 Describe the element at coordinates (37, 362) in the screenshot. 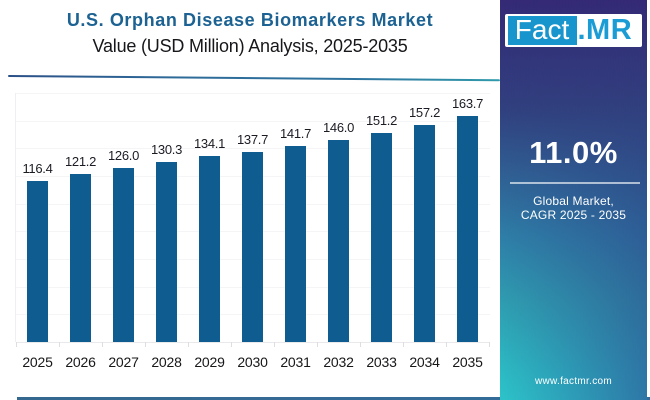

I see `x-axis-label-2025: 2025` at that location.